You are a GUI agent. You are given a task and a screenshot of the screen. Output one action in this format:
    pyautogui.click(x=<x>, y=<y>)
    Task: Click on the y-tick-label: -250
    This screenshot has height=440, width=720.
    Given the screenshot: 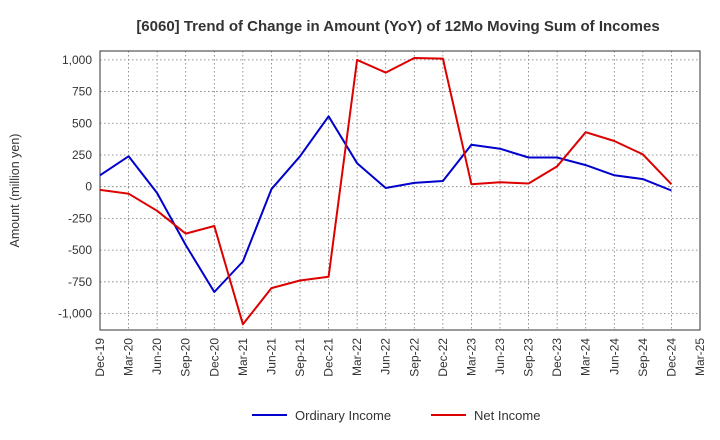 What is the action you would take?
    pyautogui.click(x=80, y=218)
    